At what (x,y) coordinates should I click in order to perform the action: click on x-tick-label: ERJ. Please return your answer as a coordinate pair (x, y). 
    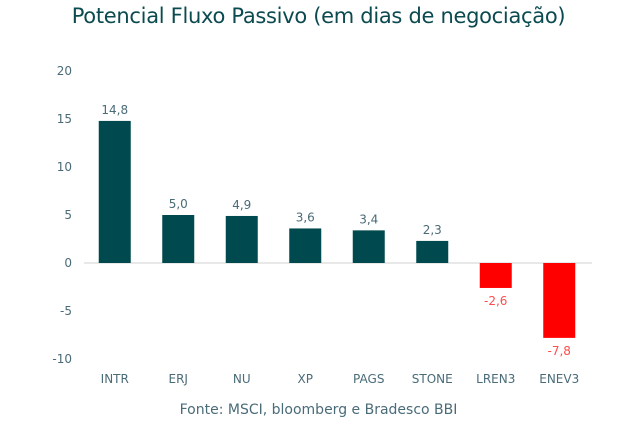
    Looking at the image, I should click on (178, 379).